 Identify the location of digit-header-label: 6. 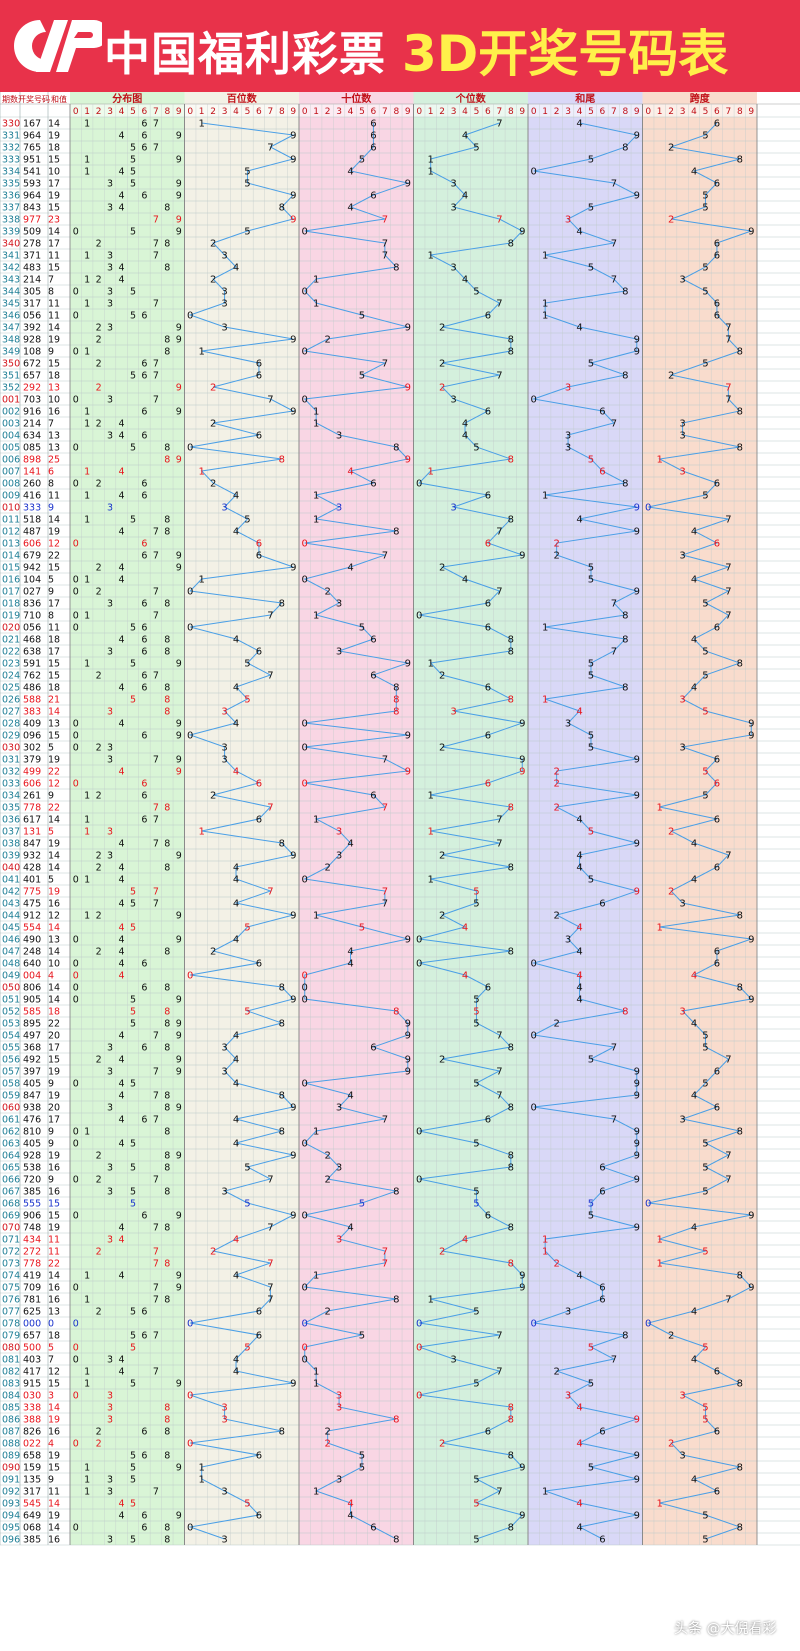
(259, 112).